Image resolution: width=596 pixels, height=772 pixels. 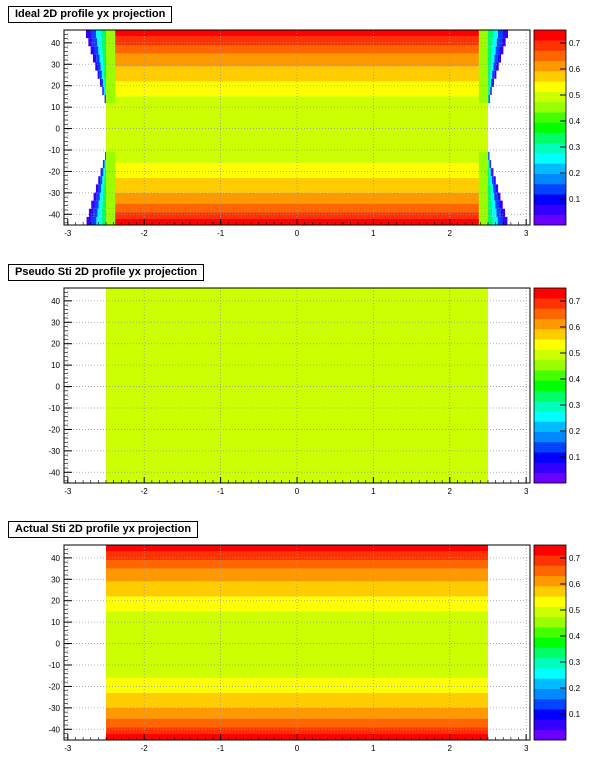 I want to click on y-tick-label: -20, so click(x=54, y=171).